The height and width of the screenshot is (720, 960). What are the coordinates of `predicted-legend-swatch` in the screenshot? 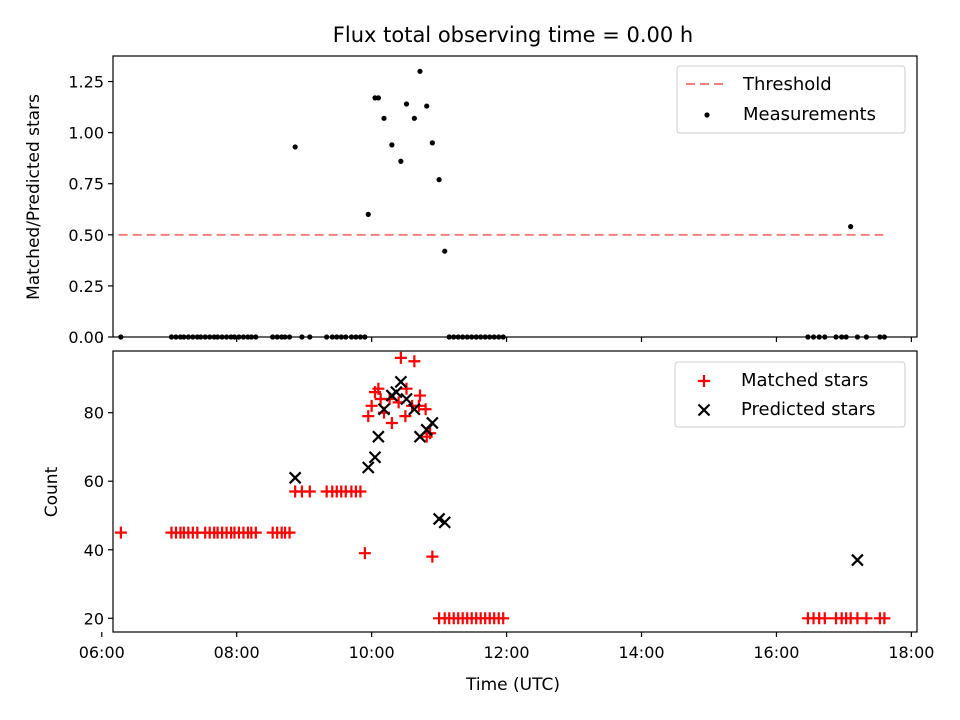 It's located at (704, 410).